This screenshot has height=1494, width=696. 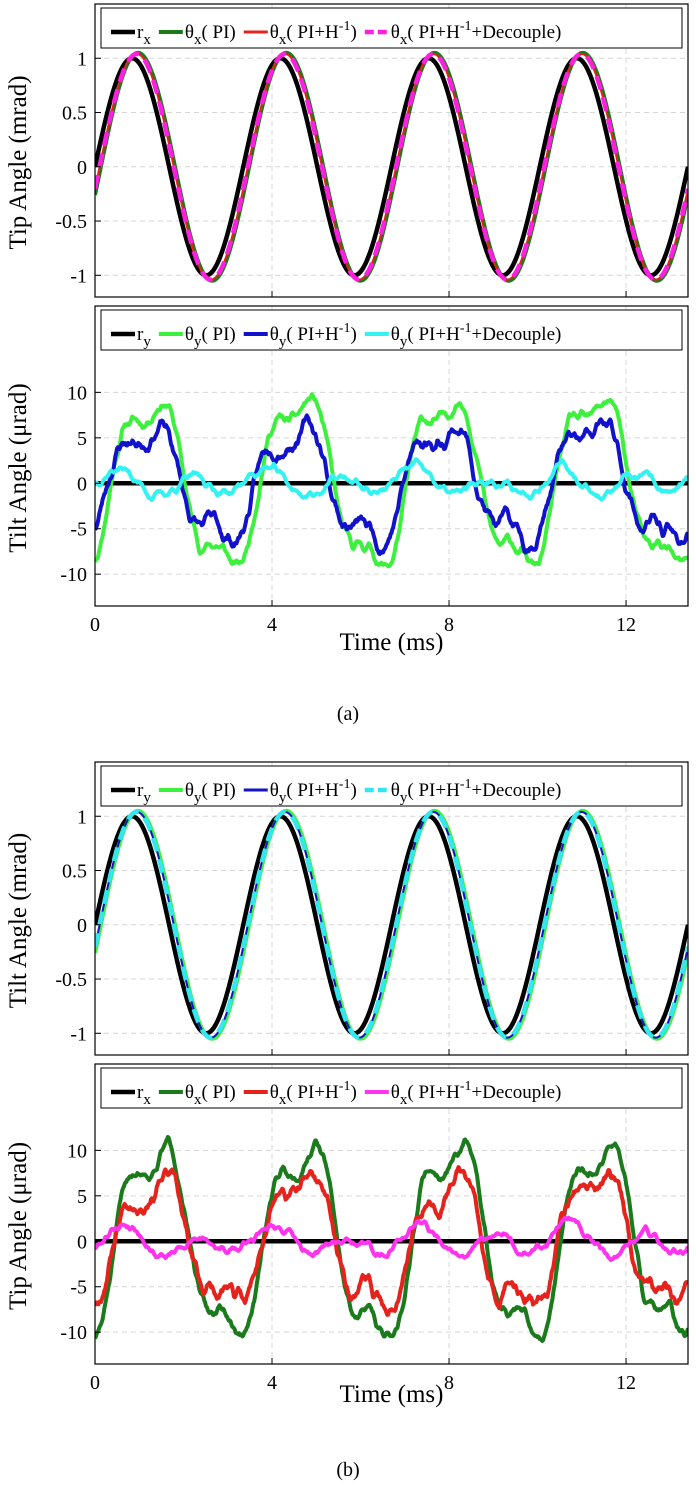 I want to click on y-axis-label: Tip Angle (mrad), so click(x=18, y=162).